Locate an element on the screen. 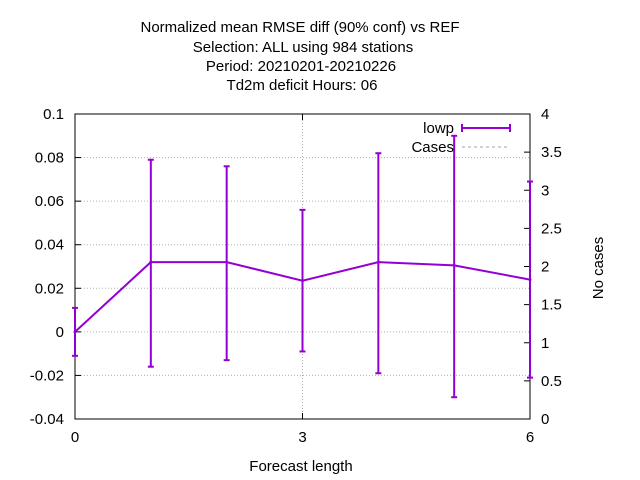 The image size is (640, 480). y2-tick-label: 2.5 is located at coordinates (551, 228).